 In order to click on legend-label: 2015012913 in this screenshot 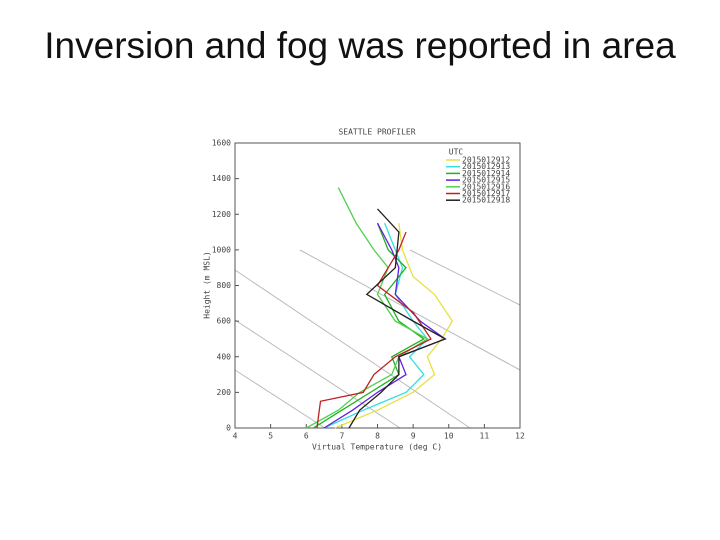, I will do `click(486, 166)`.